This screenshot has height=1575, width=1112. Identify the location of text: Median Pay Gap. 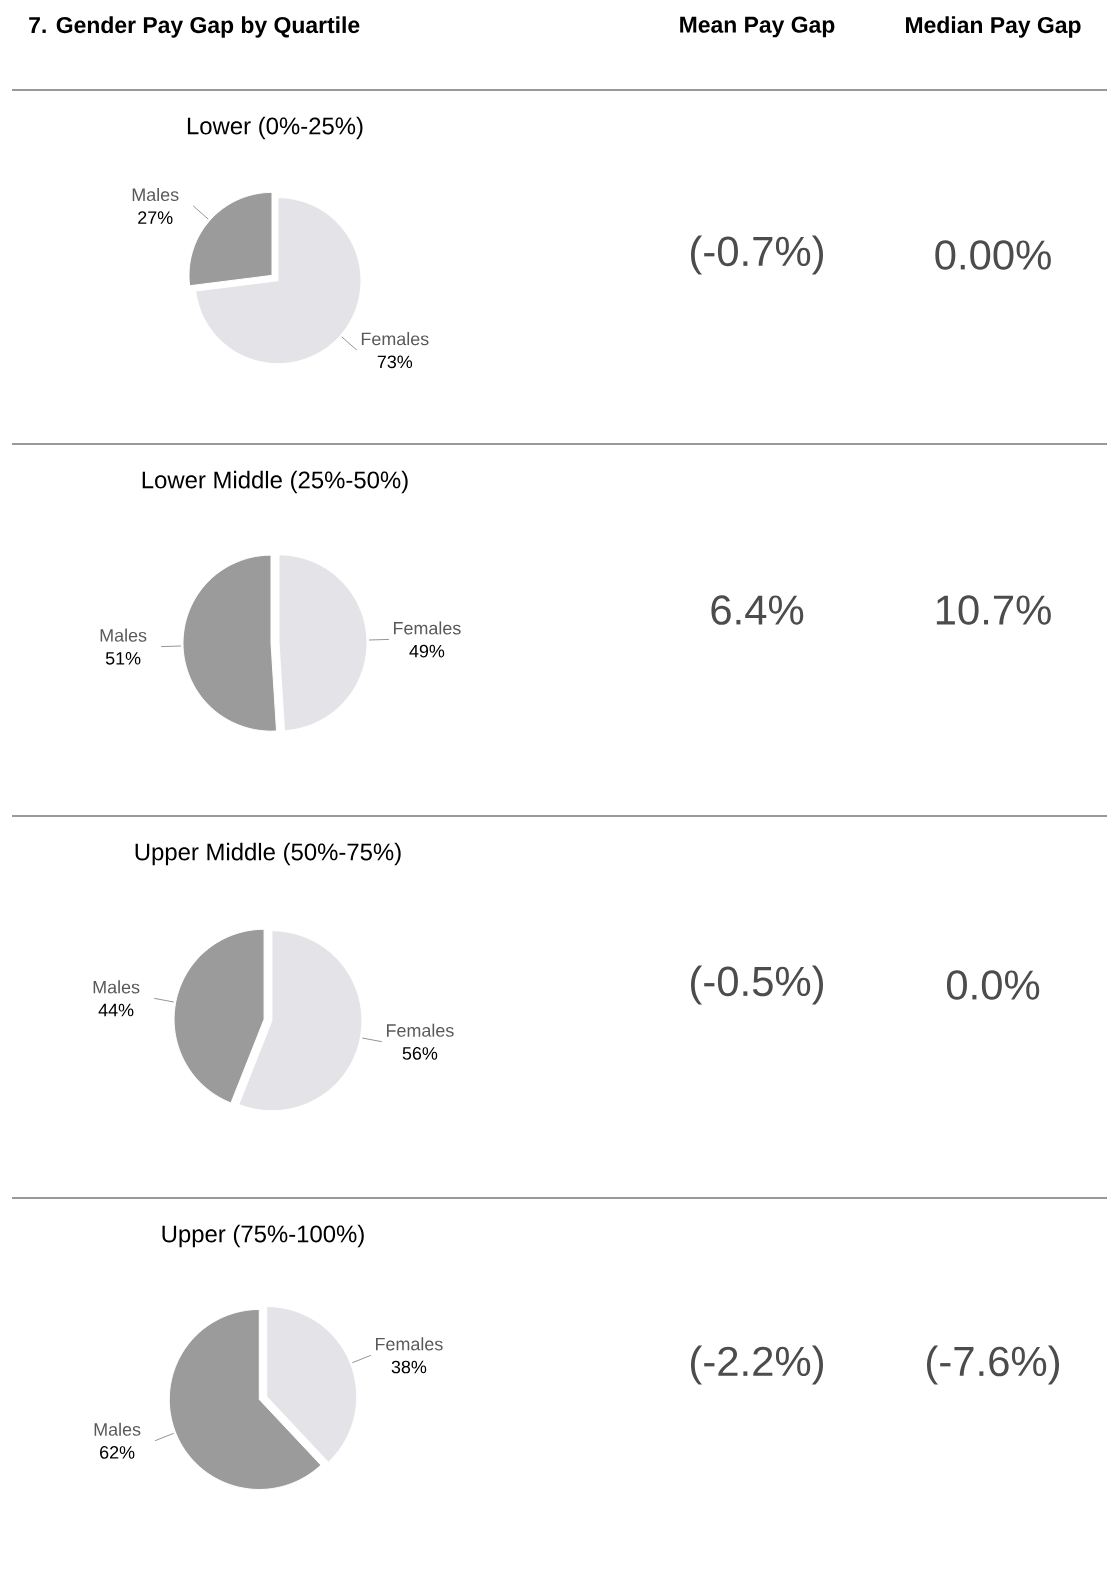
(993, 27).